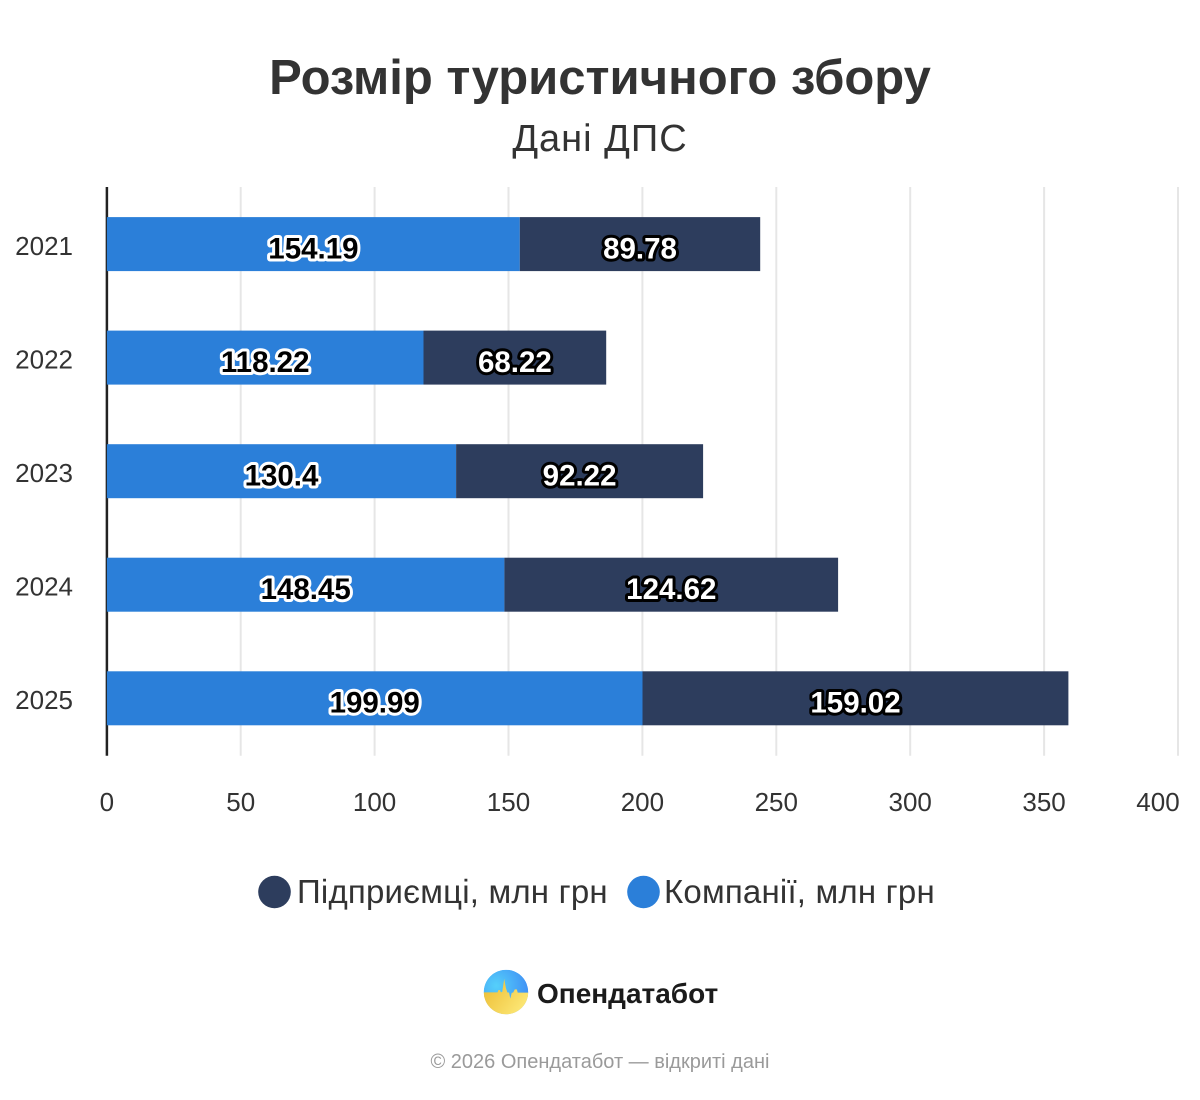 The height and width of the screenshot is (1100, 1200). What do you see at coordinates (306, 589) in the screenshot?
I see `svg-text: 148.45` at bounding box center [306, 589].